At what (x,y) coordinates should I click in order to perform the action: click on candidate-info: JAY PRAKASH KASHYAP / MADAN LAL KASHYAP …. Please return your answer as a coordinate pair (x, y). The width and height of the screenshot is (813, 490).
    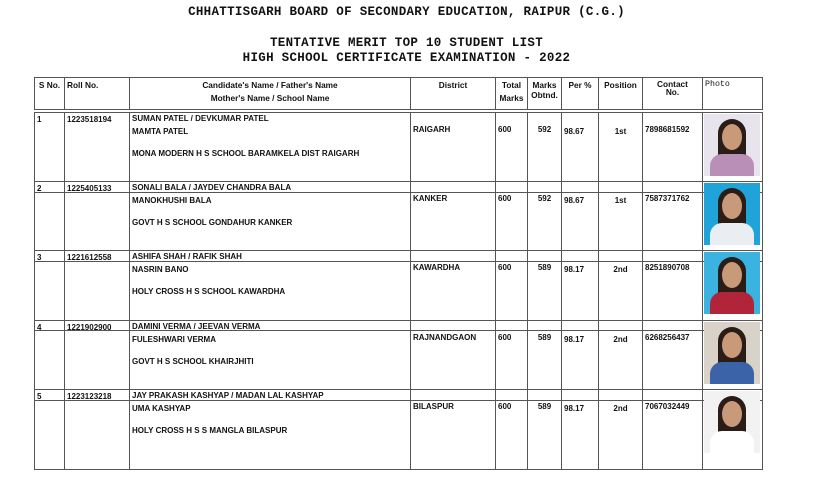
    Looking at the image, I should click on (270, 429).